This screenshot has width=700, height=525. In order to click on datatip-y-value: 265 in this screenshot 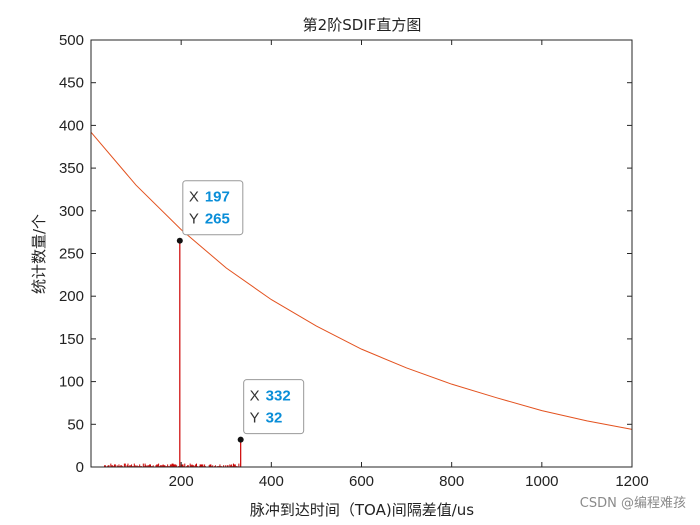, I will do `click(217, 219)`.